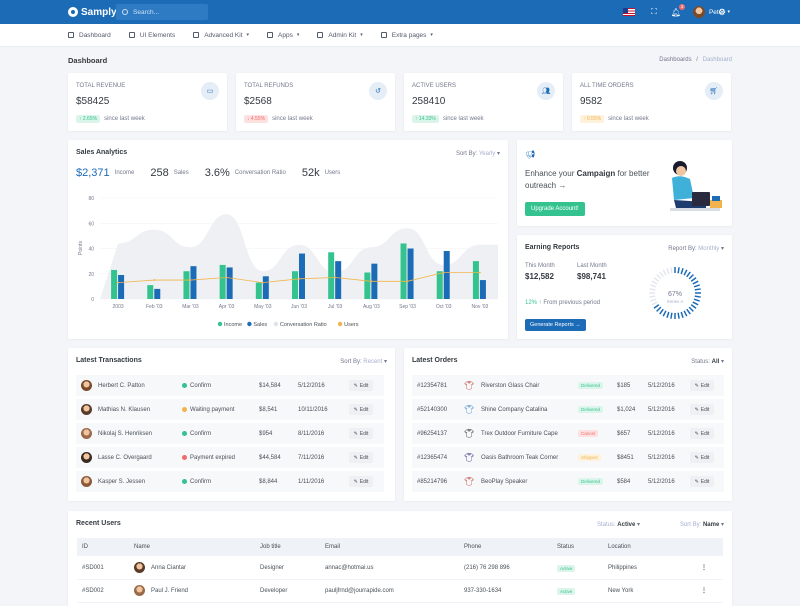 The width and height of the screenshot is (800, 606). Describe the element at coordinates (85, 547) in the screenshot. I see `column-header-id: ID` at that location.